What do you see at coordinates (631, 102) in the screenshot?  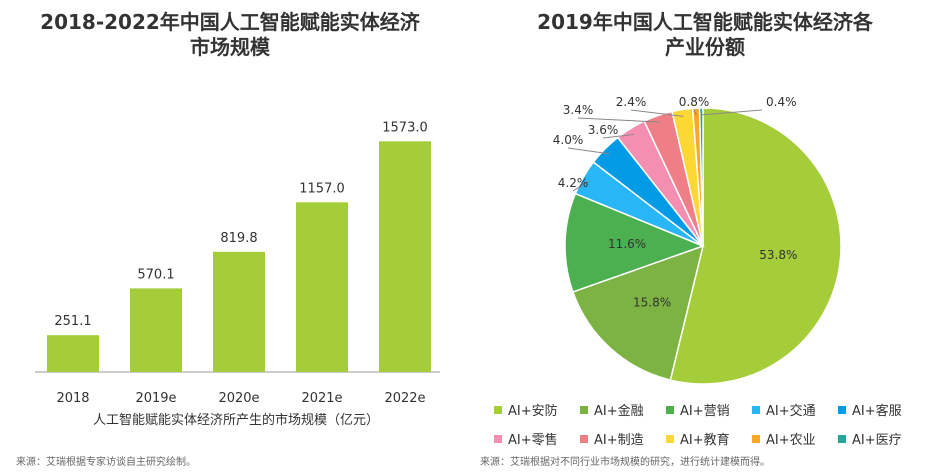 I see `pie-value-label: 2.4%` at bounding box center [631, 102].